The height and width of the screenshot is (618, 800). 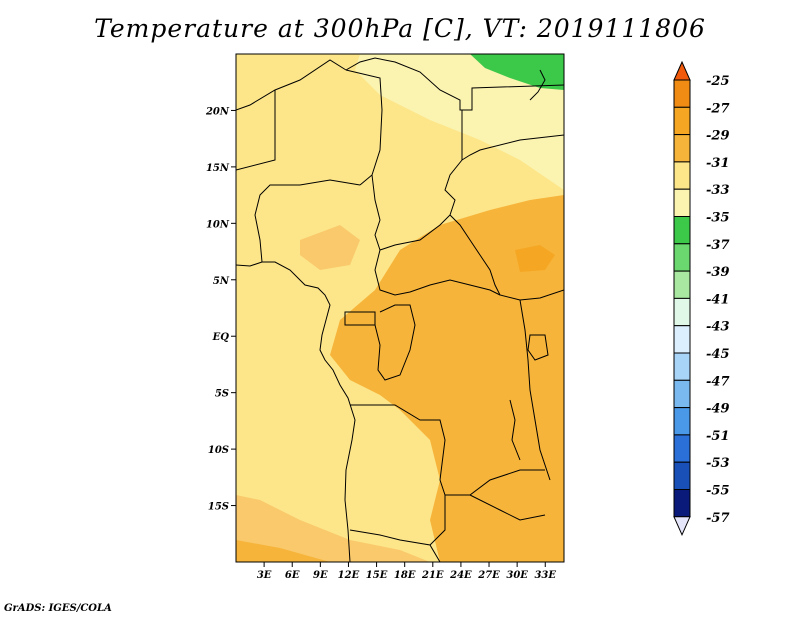 What do you see at coordinates (517, 72) in the screenshot?
I see `field-green-north` at bounding box center [517, 72].